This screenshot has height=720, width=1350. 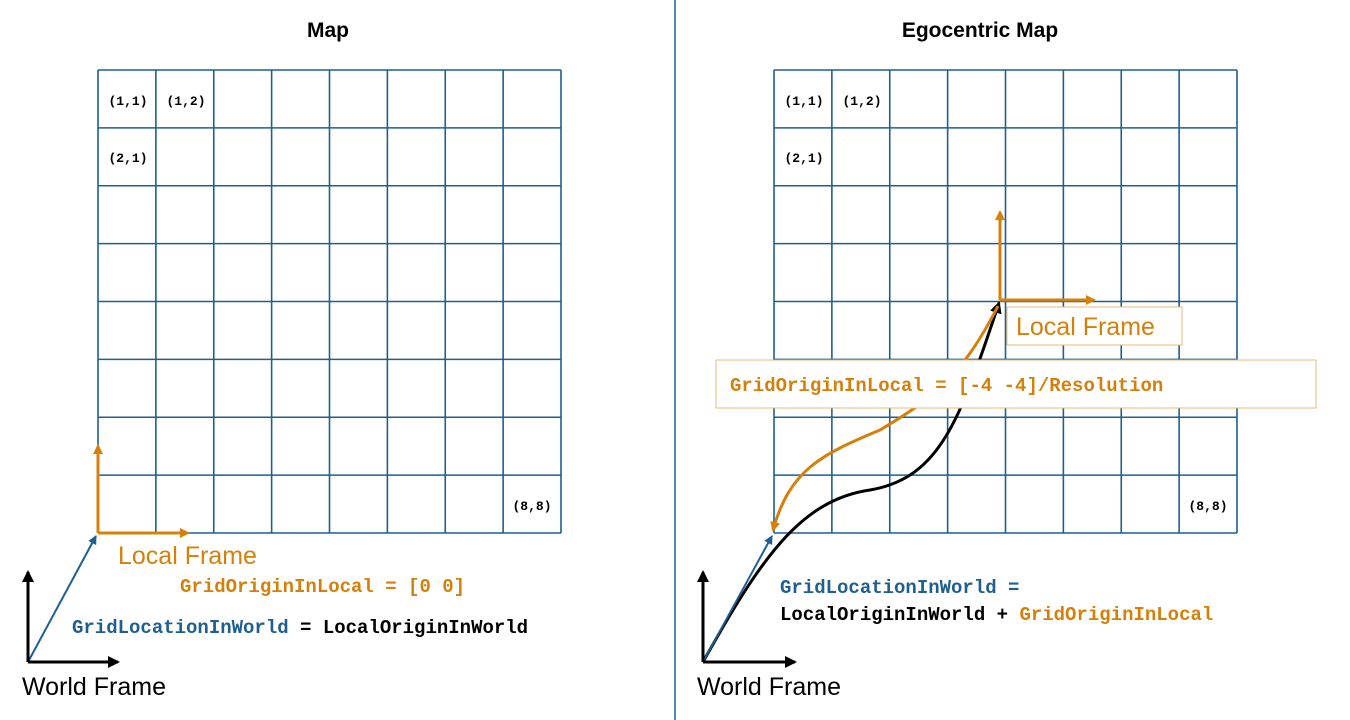 What do you see at coordinates (899, 588) in the screenshot?
I see `equation-part: GridLocationInWorld =` at bounding box center [899, 588].